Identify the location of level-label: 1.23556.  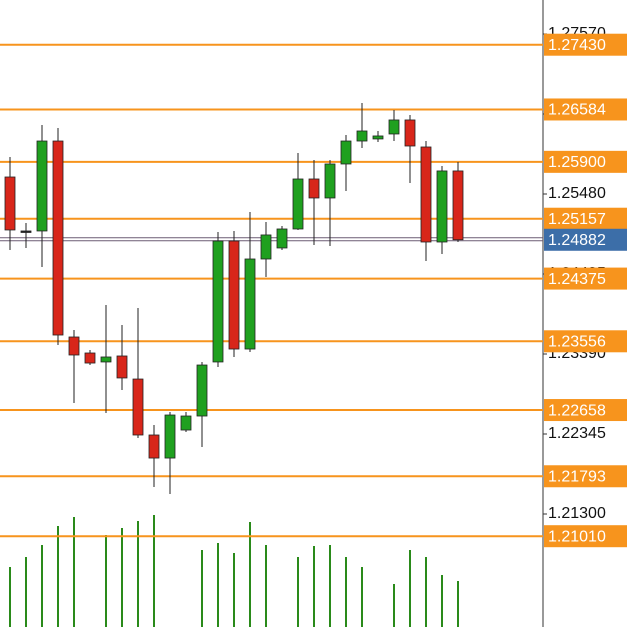
(577, 342).